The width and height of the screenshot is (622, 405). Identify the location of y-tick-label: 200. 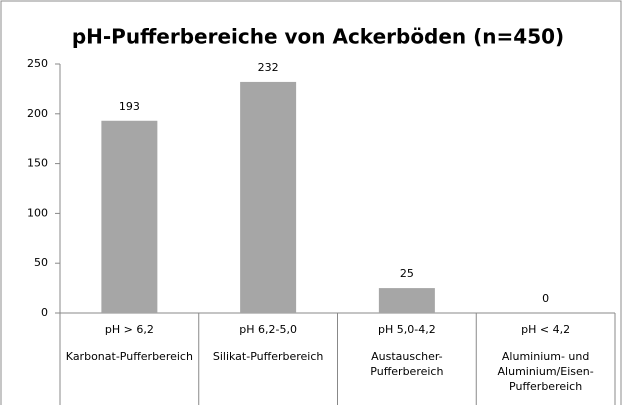
(37, 113).